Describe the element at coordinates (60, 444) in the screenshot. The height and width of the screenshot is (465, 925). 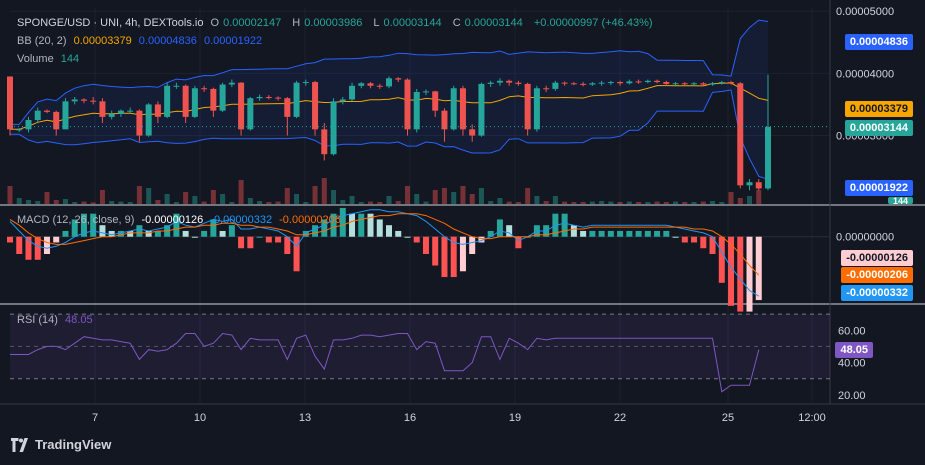
I see `tradingview-brand: TradingView` at that location.